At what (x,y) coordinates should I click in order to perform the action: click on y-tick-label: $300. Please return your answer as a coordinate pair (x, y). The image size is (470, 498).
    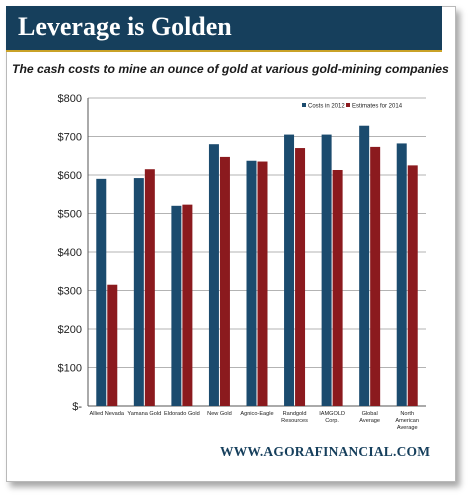
    Looking at the image, I should click on (70, 292).